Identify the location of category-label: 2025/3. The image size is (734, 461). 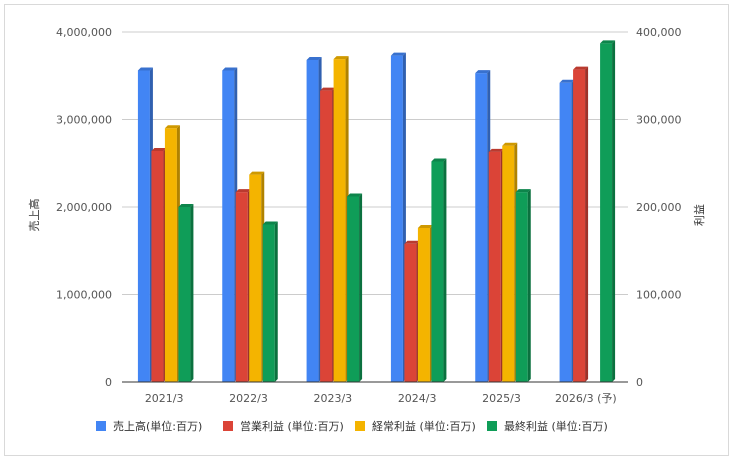
(501, 398).